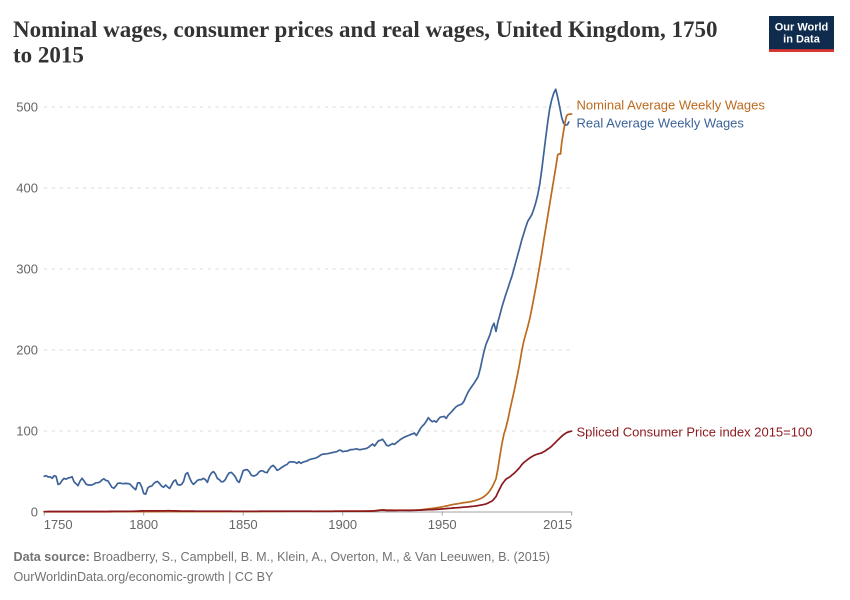 The image size is (850, 600). What do you see at coordinates (34, 512) in the screenshot?
I see `svg-text: 0` at bounding box center [34, 512].